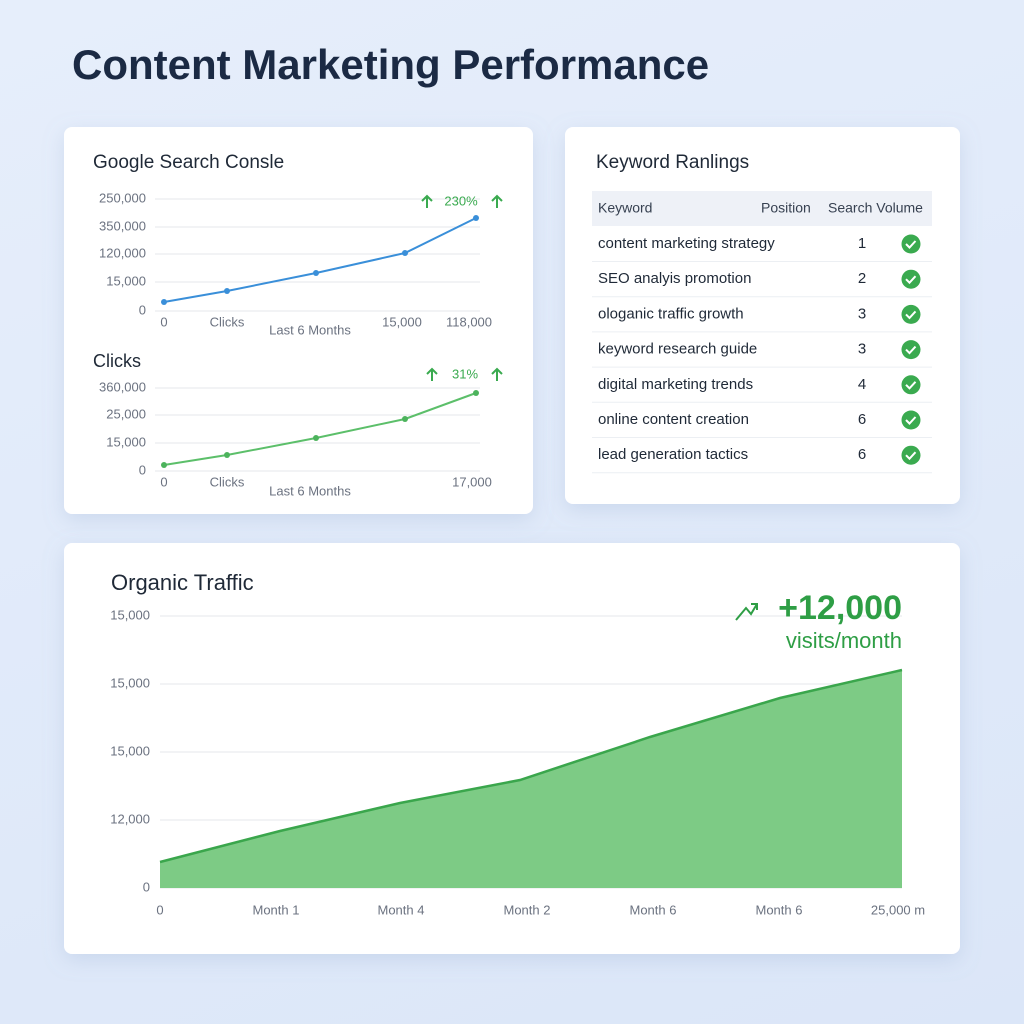  I want to click on y-axis-label: 360,000, so click(122, 386).